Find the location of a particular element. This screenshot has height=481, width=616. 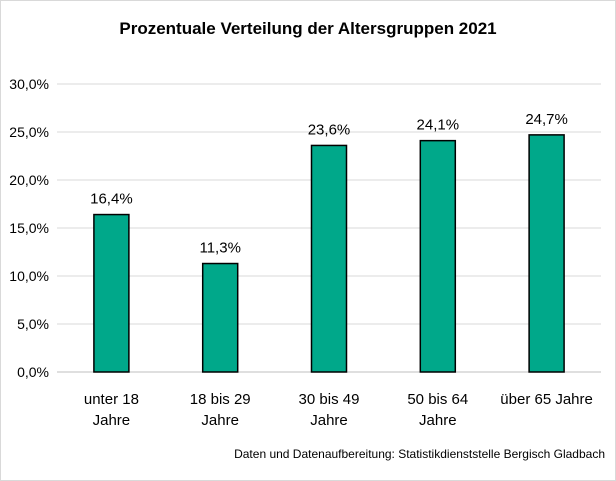

y-tick-label: 30,0% is located at coordinates (29, 84).